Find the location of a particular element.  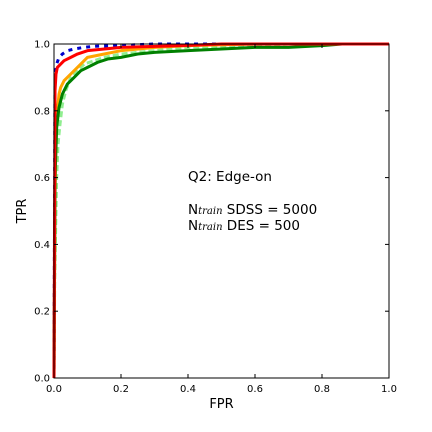

annotation-des-text: DES = 500 is located at coordinates (261, 226).